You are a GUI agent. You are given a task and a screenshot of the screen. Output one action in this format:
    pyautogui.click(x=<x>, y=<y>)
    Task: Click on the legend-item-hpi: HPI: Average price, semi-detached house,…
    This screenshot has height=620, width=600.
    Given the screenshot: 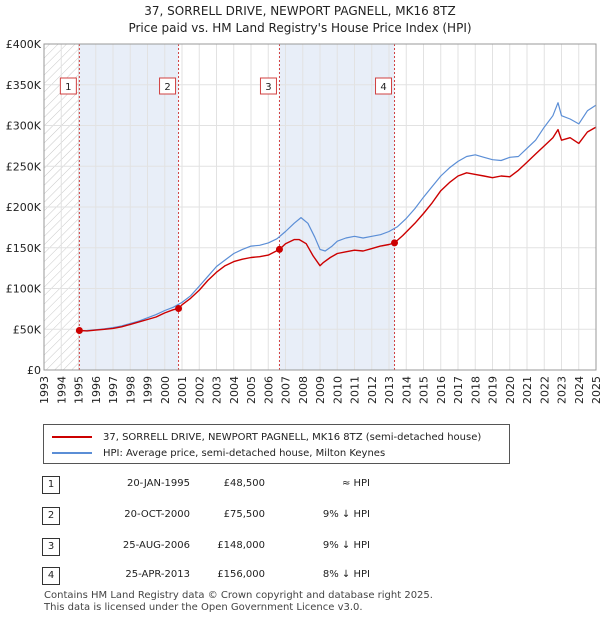 What is the action you would take?
    pyautogui.click(x=218, y=453)
    